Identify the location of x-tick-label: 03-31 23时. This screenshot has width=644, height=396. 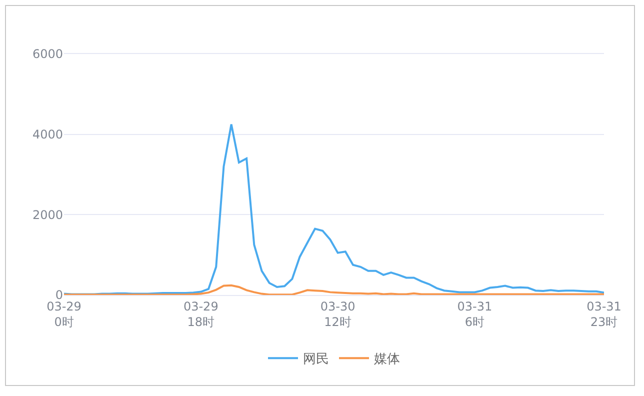
(604, 314).